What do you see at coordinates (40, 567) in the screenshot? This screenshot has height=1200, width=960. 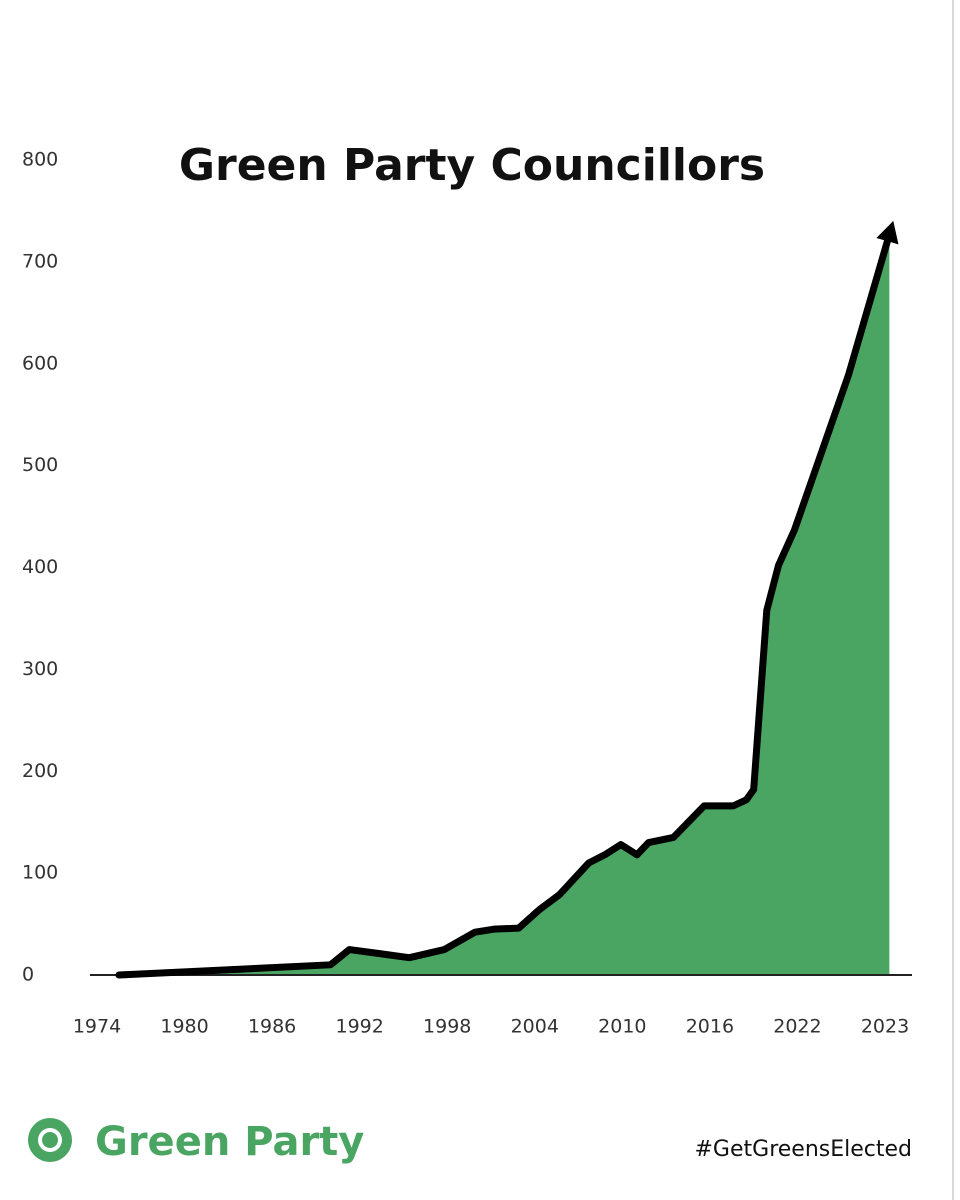 I see `y-tick-label: 400` at bounding box center [40, 567].